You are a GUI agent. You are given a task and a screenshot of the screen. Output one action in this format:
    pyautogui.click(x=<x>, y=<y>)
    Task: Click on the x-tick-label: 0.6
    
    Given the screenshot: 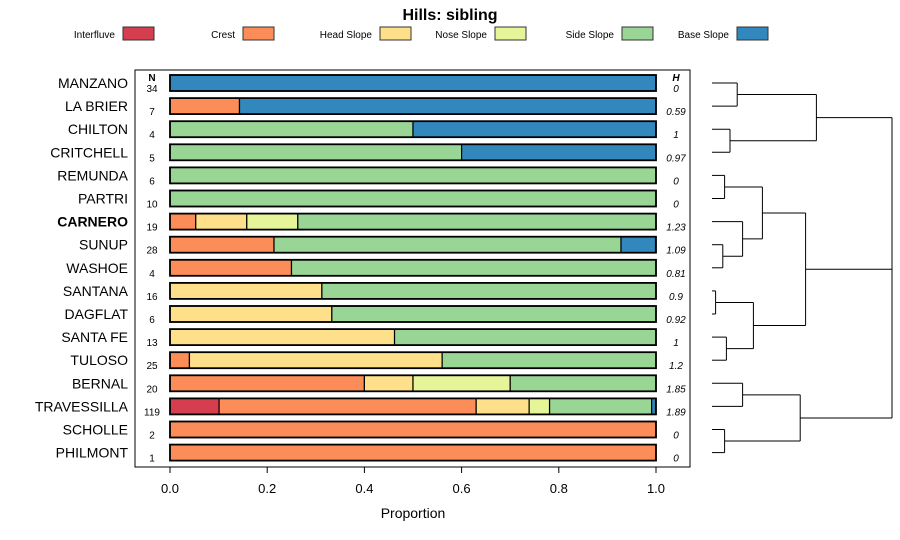 What is the action you would take?
    pyautogui.click(x=462, y=488)
    